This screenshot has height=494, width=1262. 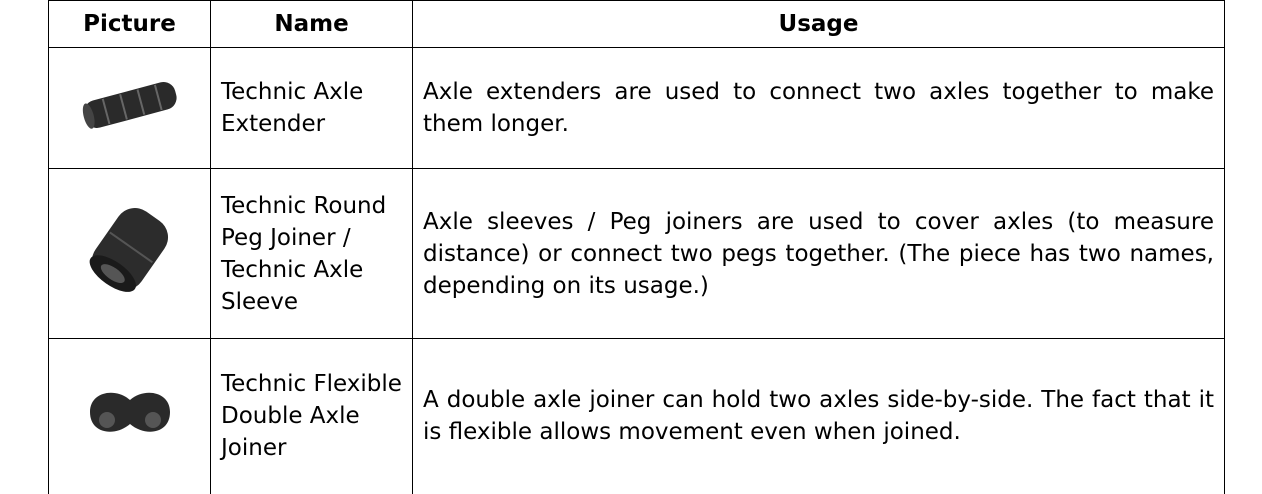 What do you see at coordinates (311, 24) in the screenshot?
I see `header-cell: Name` at bounding box center [311, 24].